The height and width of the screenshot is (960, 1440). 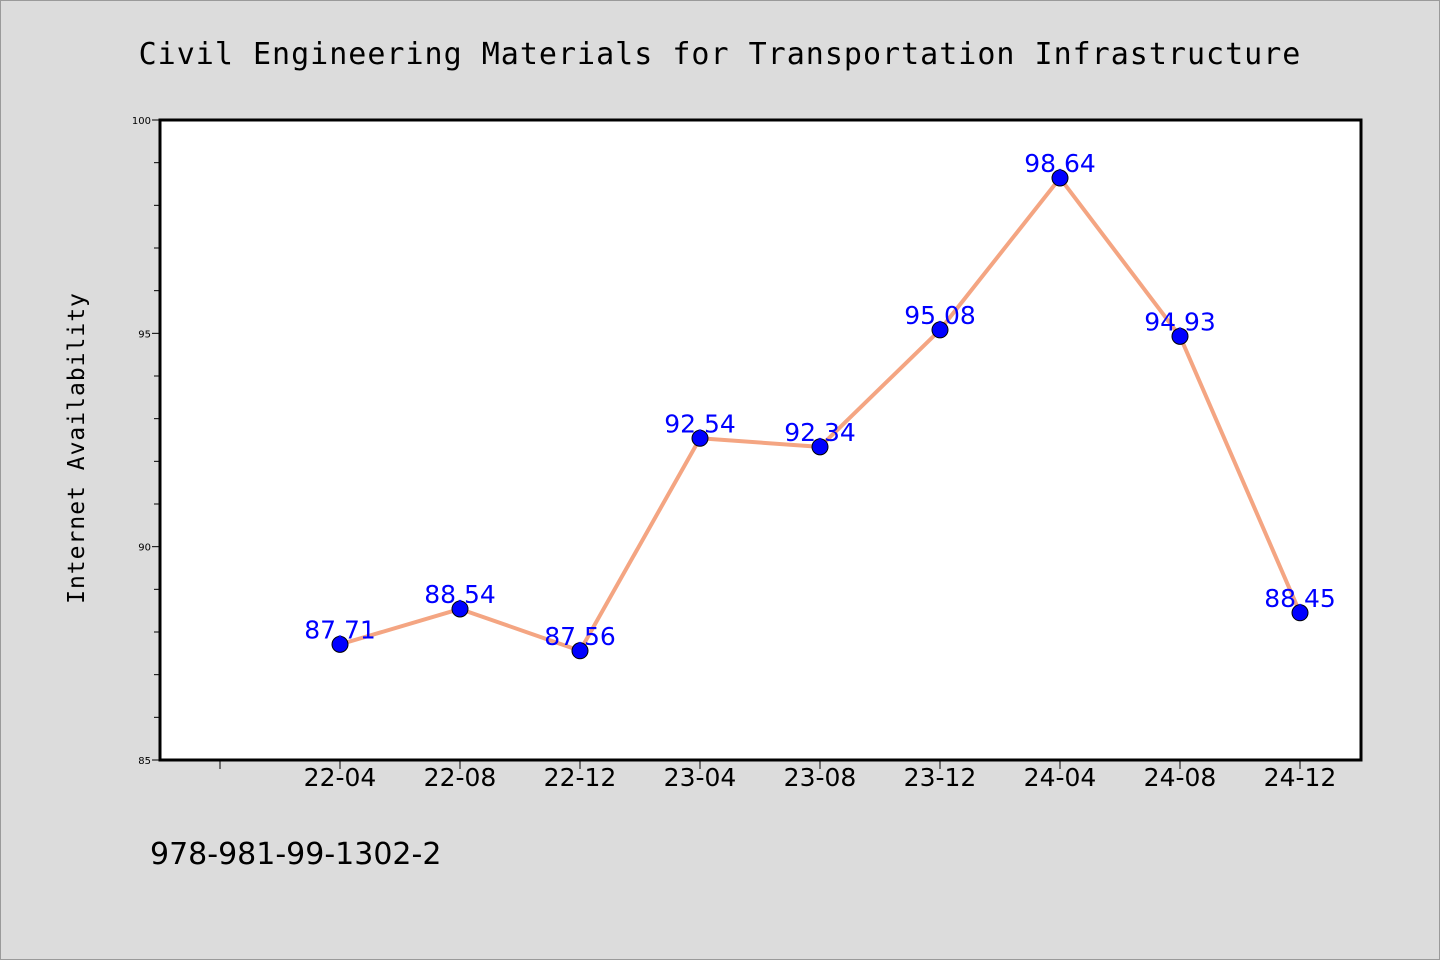 What do you see at coordinates (295, 854) in the screenshot?
I see `isbn-label: 978-981-99-1302-2` at bounding box center [295, 854].